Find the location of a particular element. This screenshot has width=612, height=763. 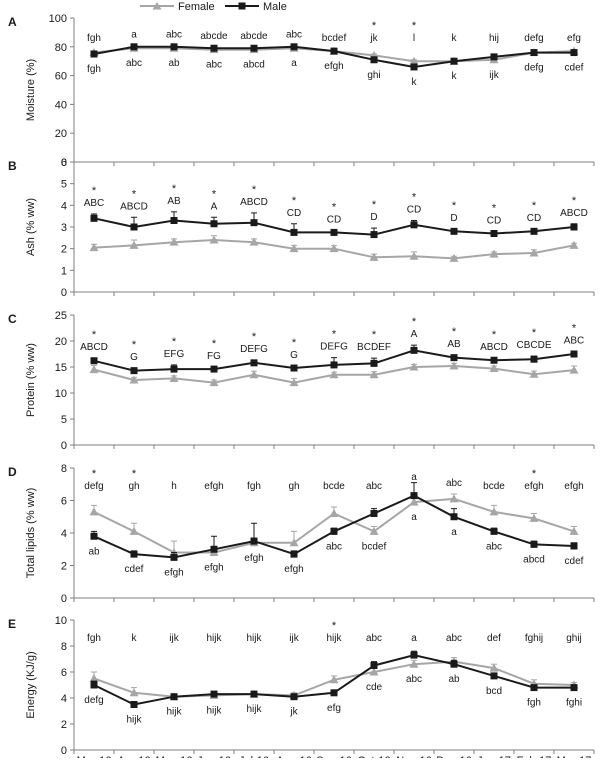

group-letter-upper: G is located at coordinates (294, 355).